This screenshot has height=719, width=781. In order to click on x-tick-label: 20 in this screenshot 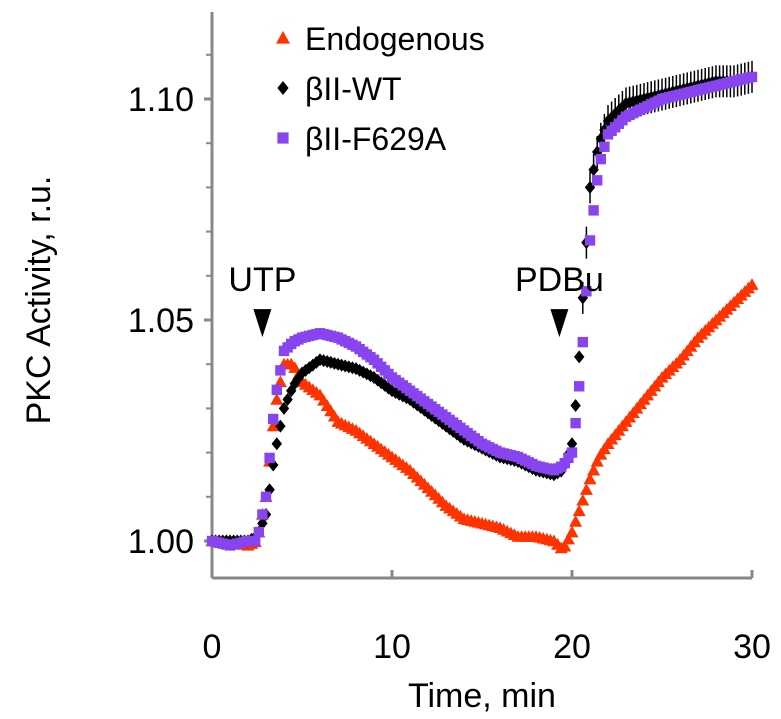, I will do `click(572, 647)`.